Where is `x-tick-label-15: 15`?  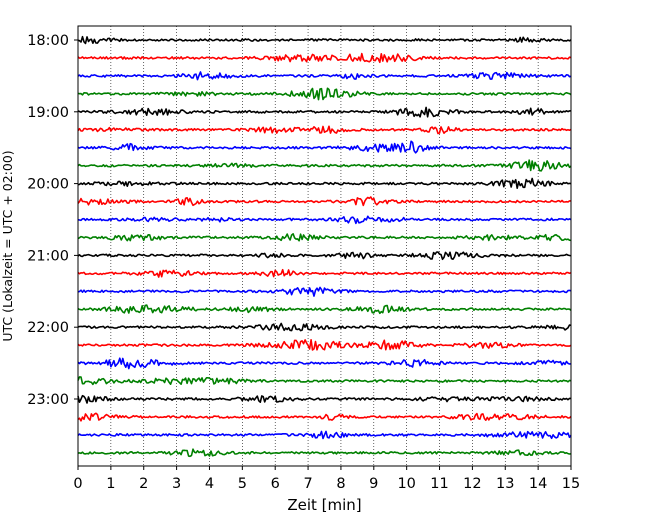 x-tick-label-15: 15 is located at coordinates (571, 484).